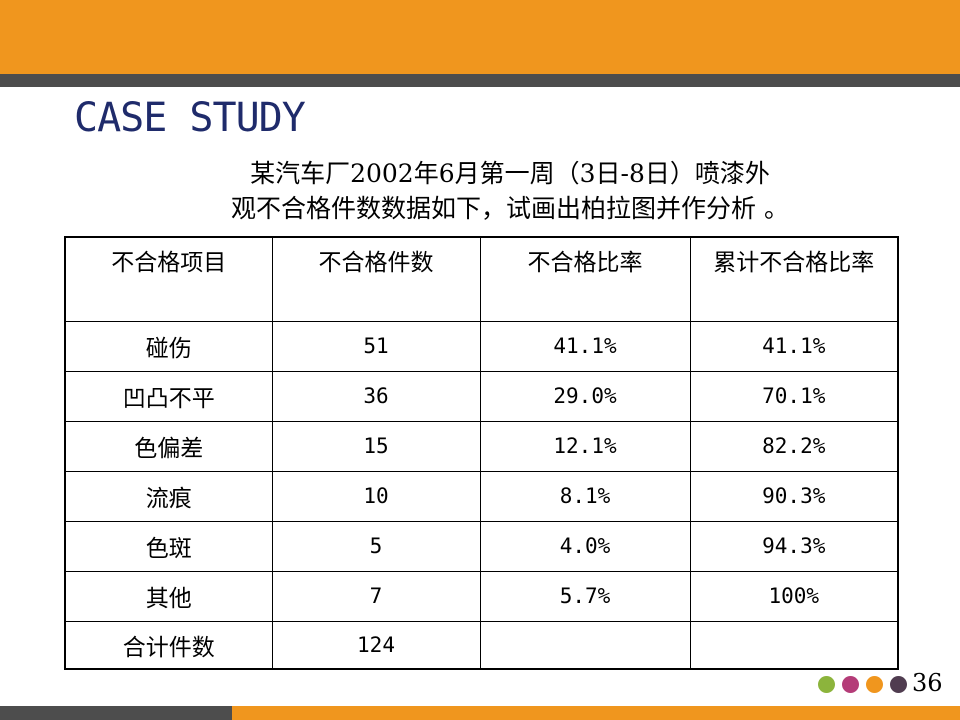  Describe the element at coordinates (585, 346) in the screenshot. I see `cell-rate: 41.1%` at that location.